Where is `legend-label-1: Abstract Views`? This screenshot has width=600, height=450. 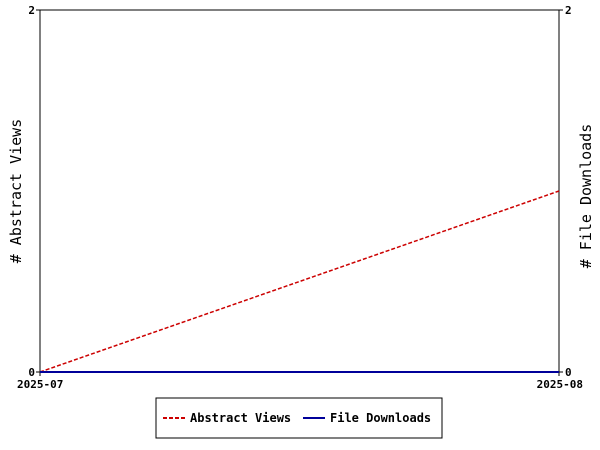
legend-label-1: Abstract Views is located at coordinates (240, 418).